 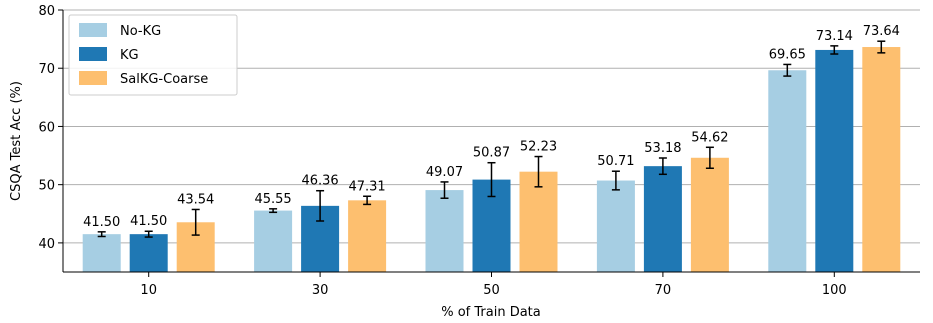 I want to click on x-tick-label: 30, so click(x=320, y=290).